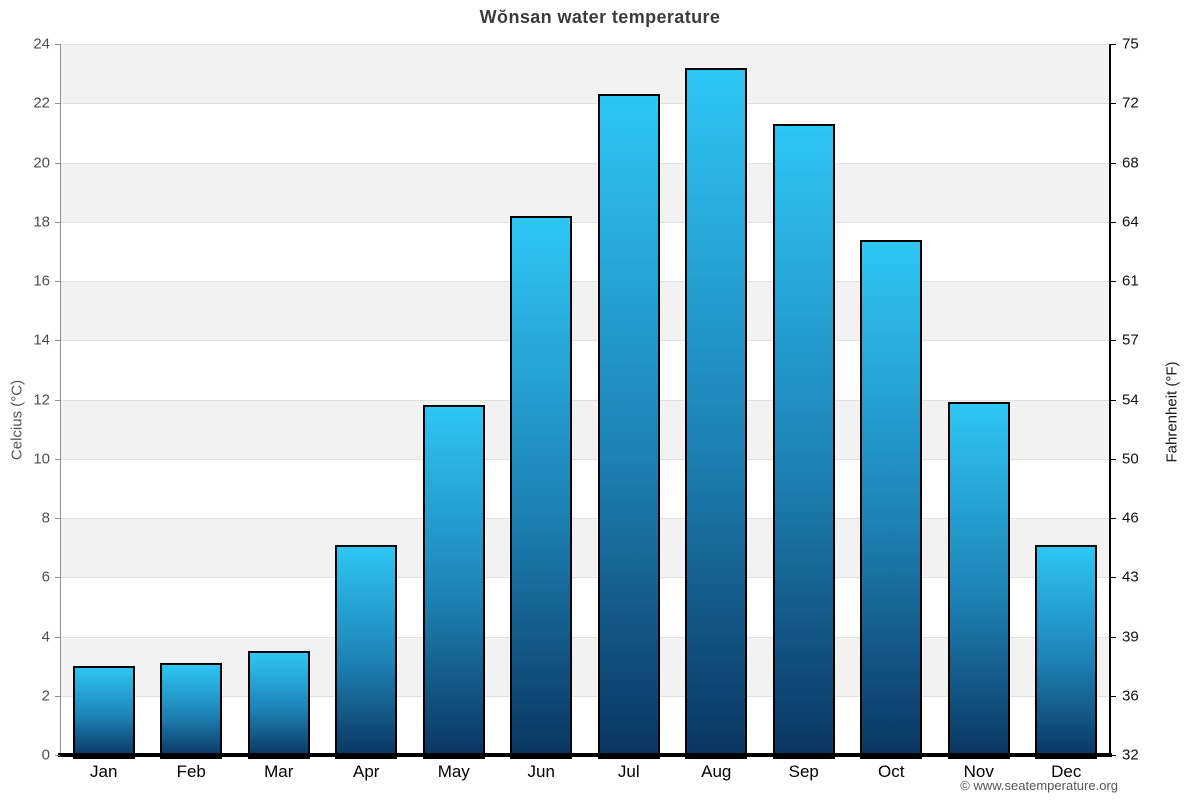 The height and width of the screenshot is (800, 1200). I want to click on fahrenheit-tick-label: 61, so click(1130, 281).